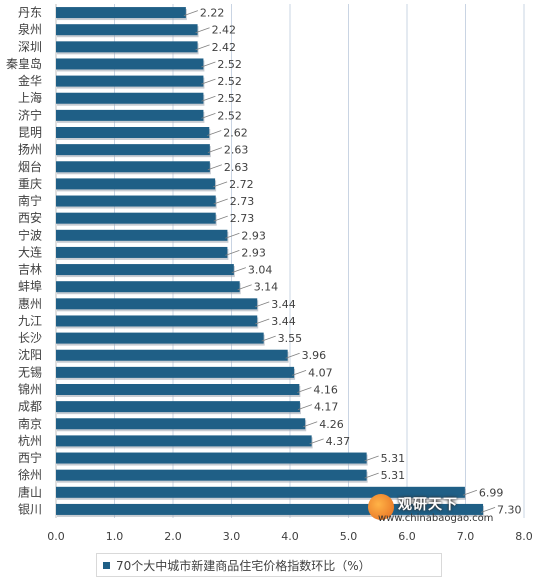  Describe the element at coordinates (428, 505) in the screenshot. I see `watermark-title: 观研天下` at that location.